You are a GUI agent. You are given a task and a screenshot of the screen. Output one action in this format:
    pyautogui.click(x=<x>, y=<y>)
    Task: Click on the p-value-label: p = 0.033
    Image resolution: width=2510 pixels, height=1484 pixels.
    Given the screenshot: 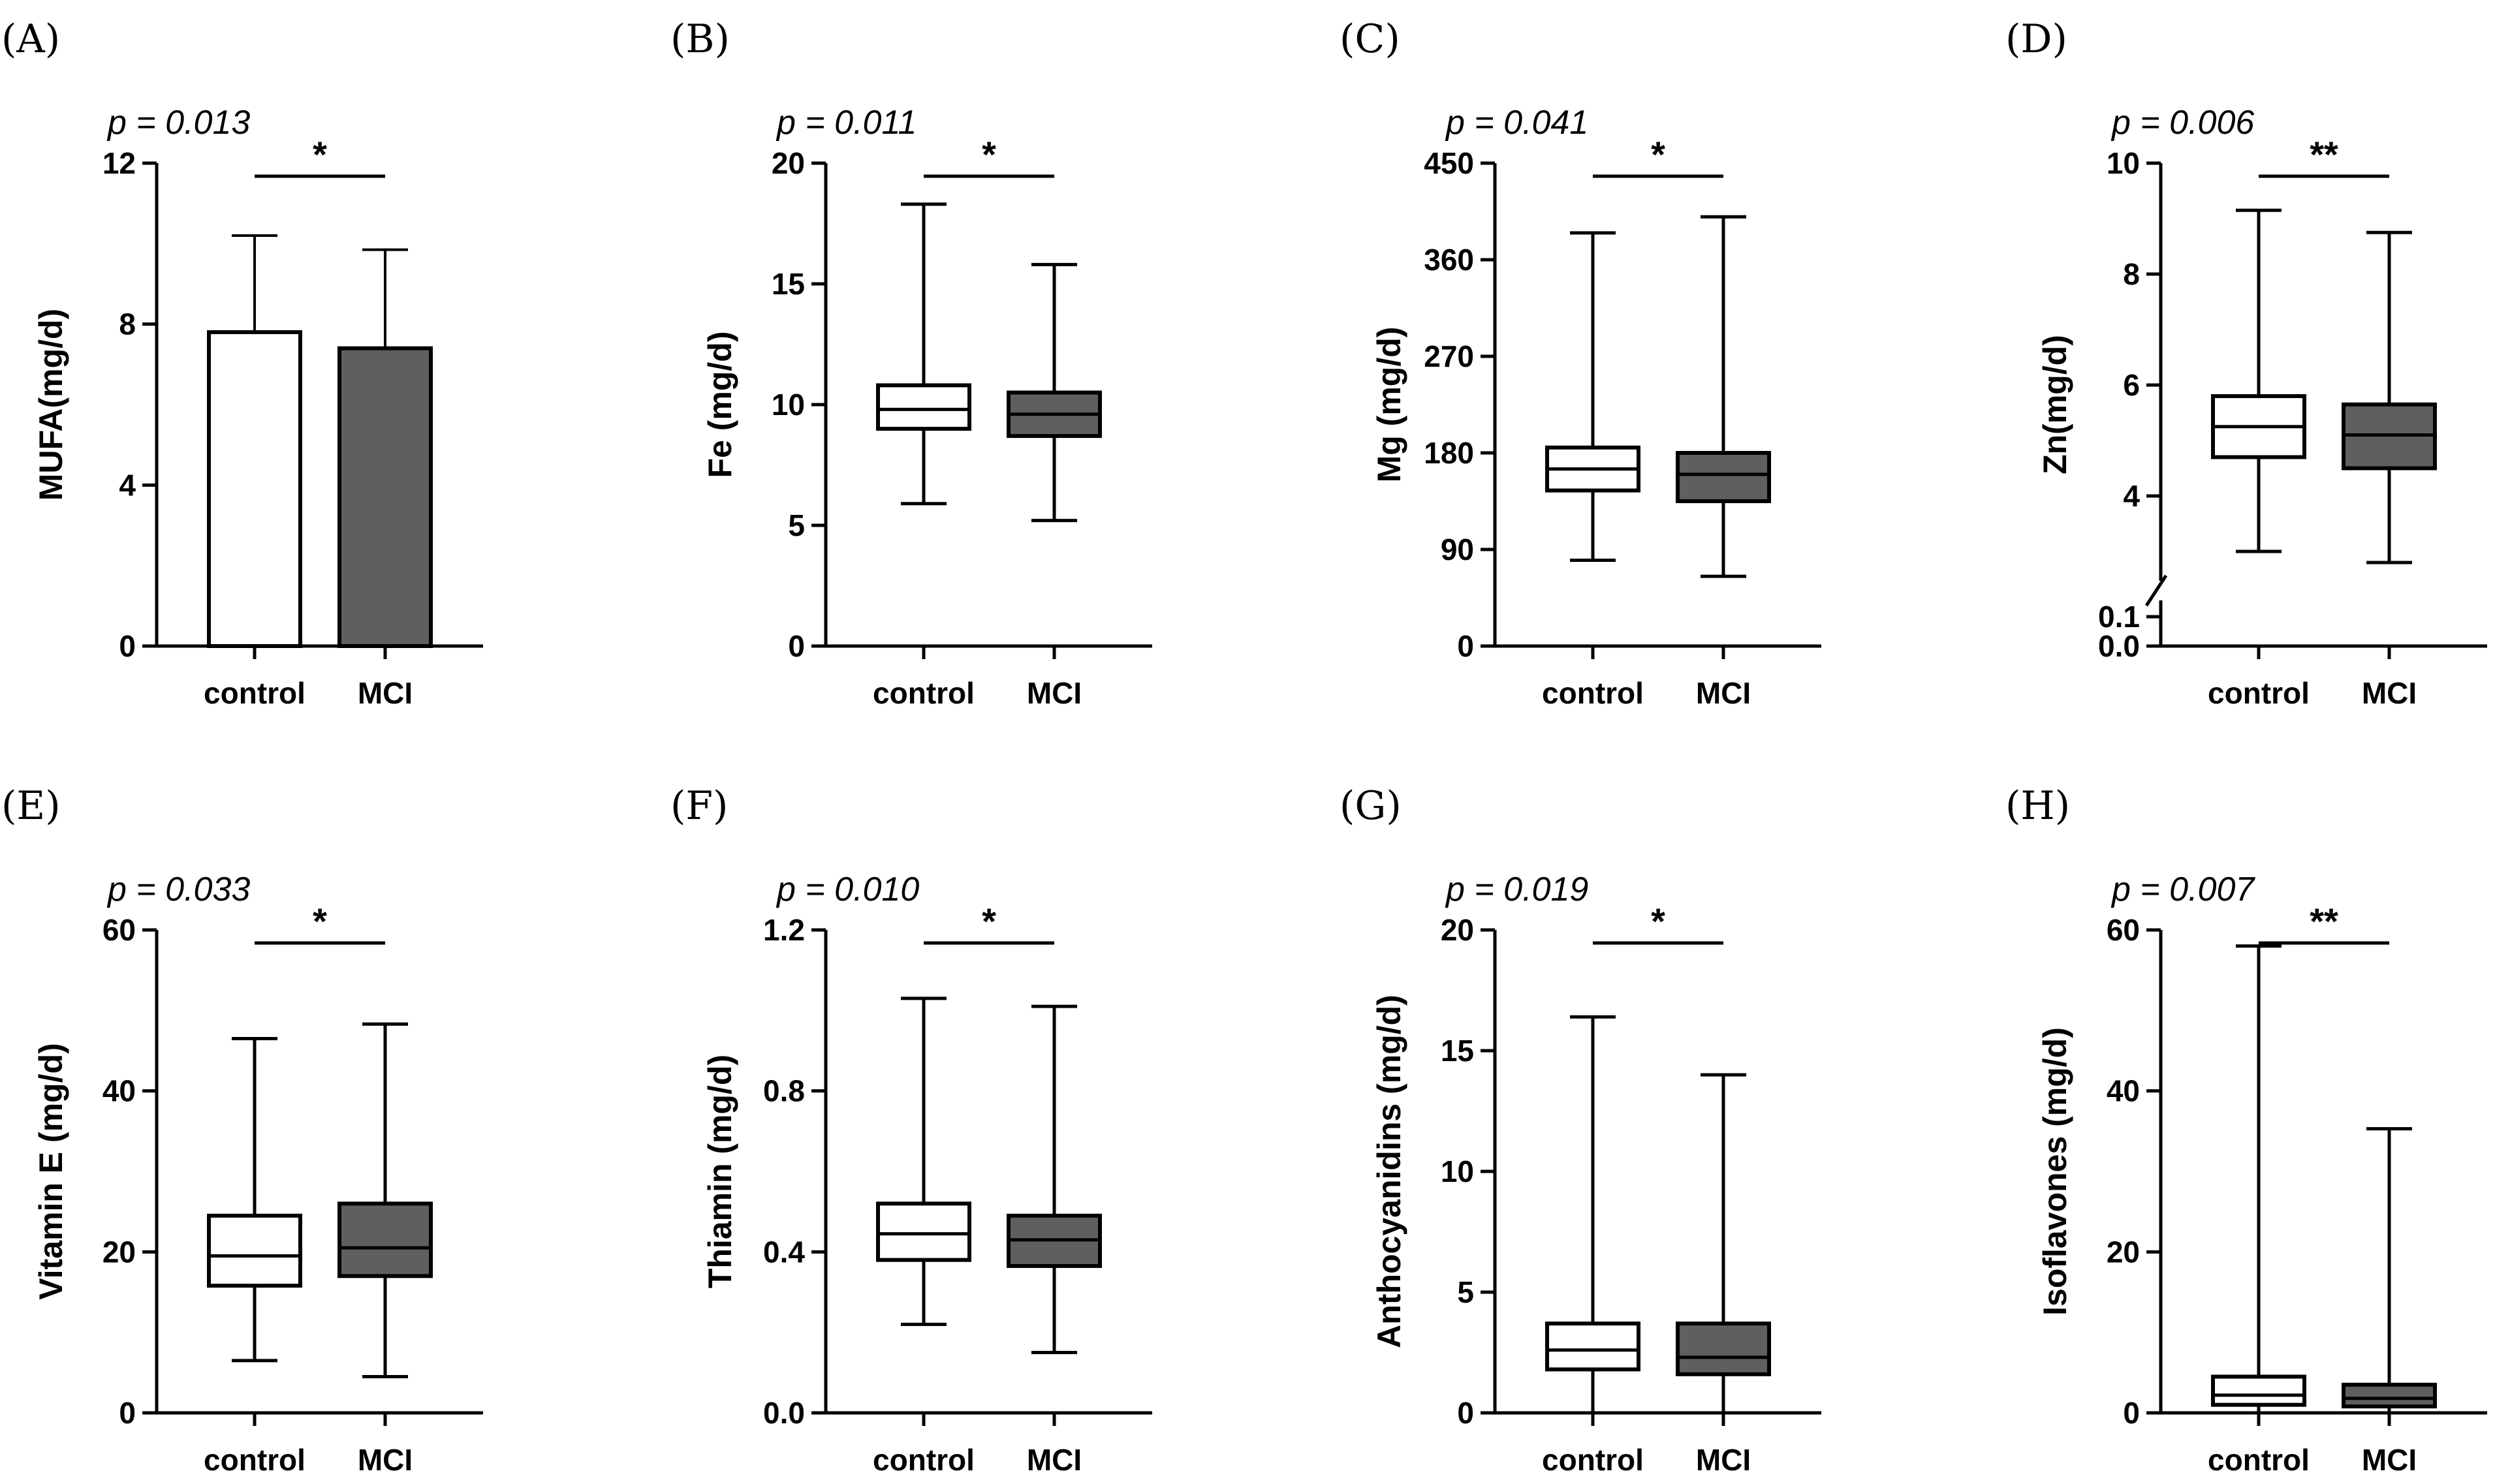 What is the action you would take?
    pyautogui.click(x=178, y=889)
    